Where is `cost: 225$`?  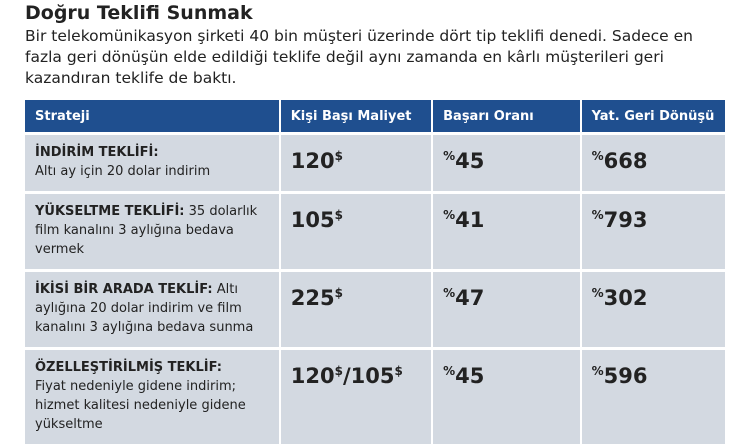
cost: 225$ is located at coordinates (355, 309).